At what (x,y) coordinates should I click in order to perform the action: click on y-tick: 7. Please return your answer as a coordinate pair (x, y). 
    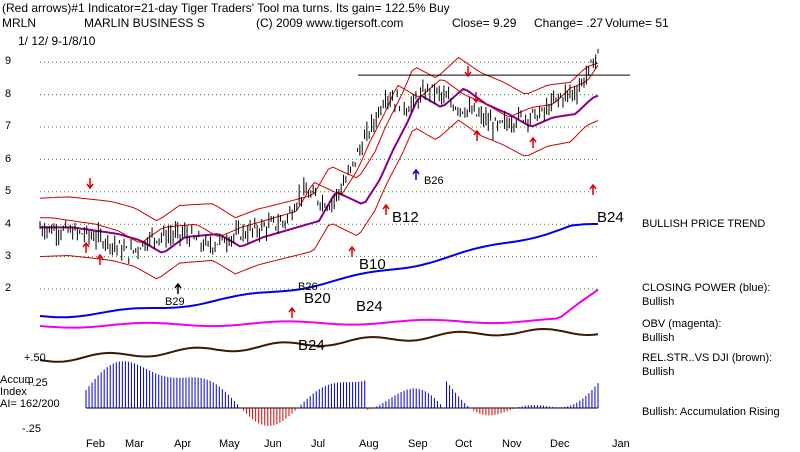
    Looking at the image, I should click on (8, 126).